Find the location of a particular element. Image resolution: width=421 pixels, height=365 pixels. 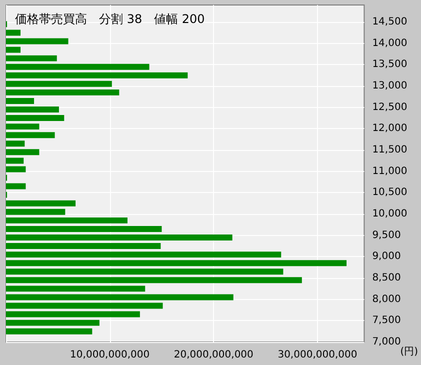

y-tick-label: 8,500 is located at coordinates (386, 278).